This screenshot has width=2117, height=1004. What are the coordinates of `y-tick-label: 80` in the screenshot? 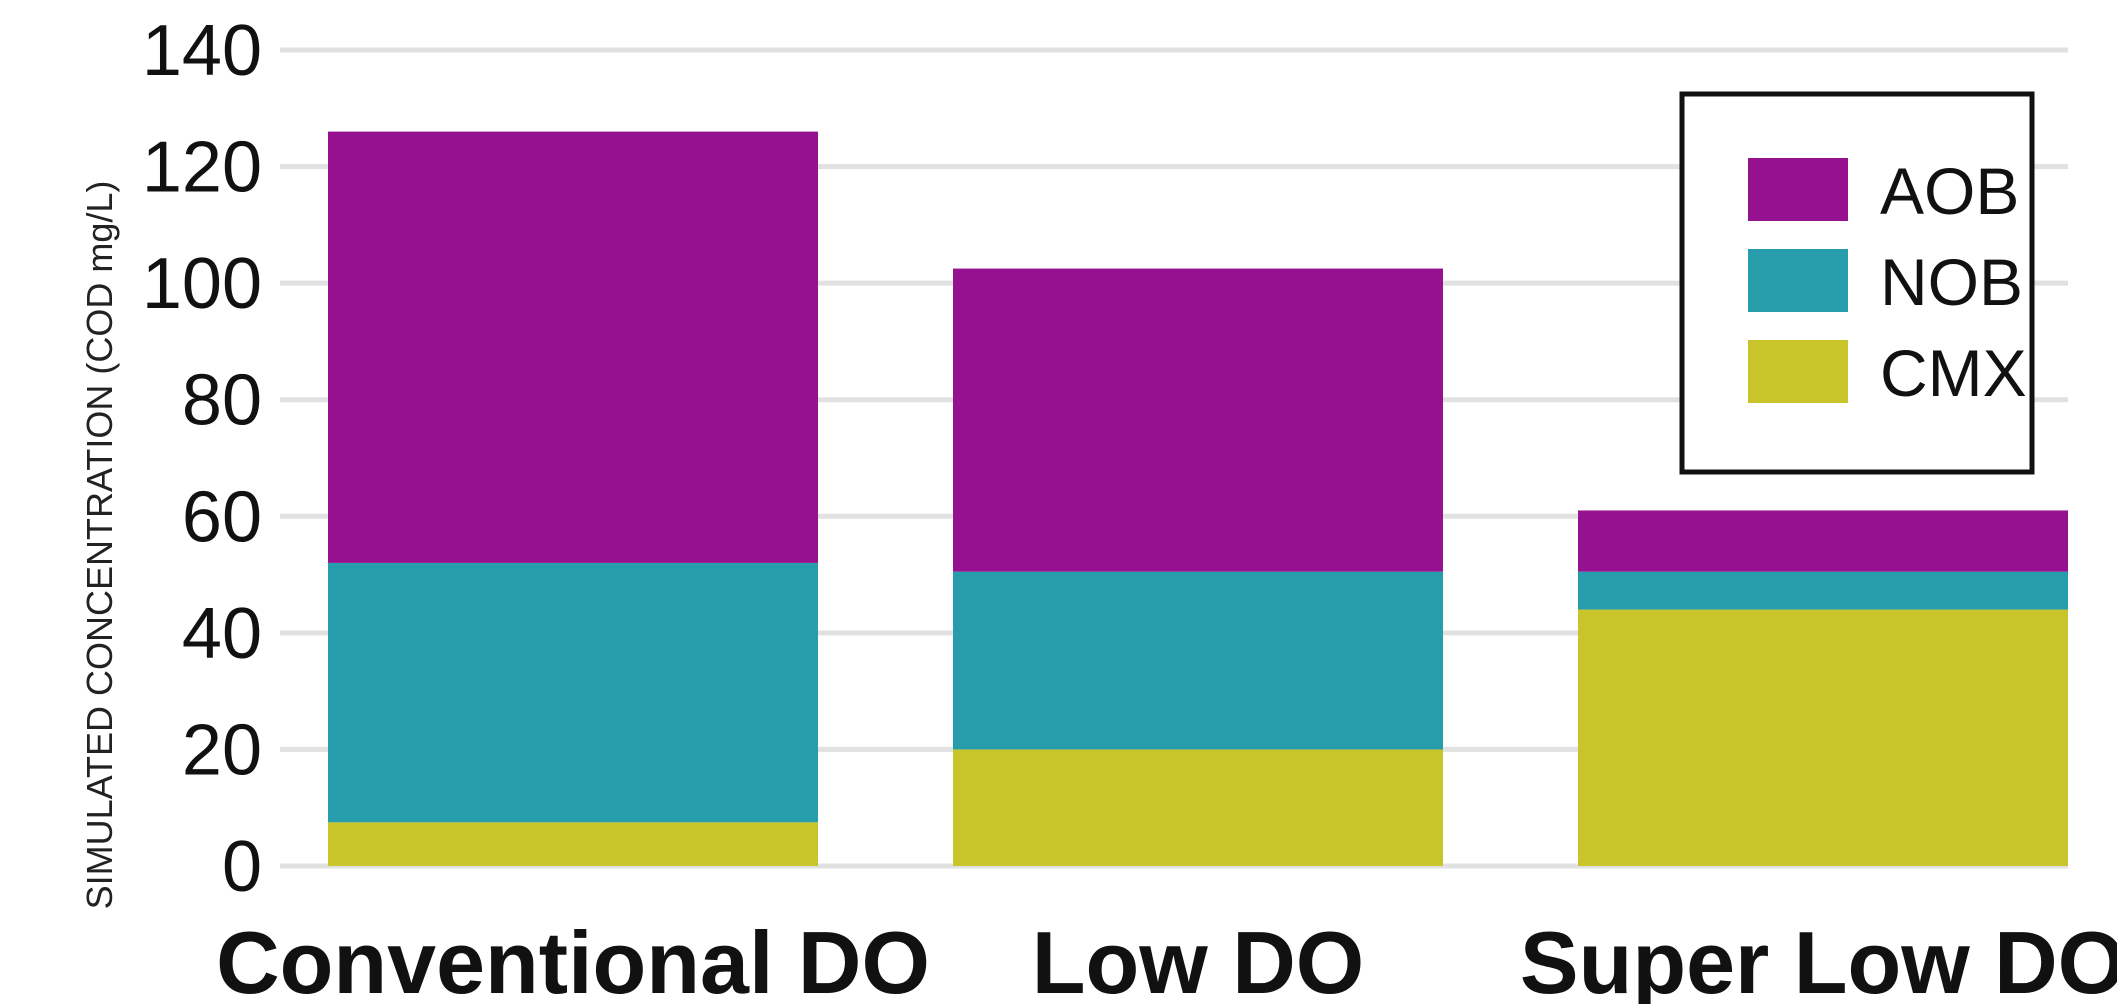 It's located at (222, 401).